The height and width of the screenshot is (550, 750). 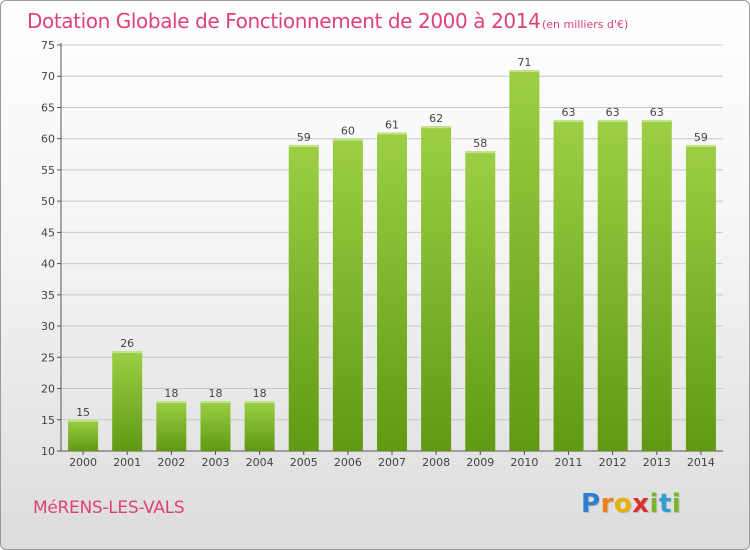 What do you see at coordinates (347, 294) in the screenshot?
I see `bar-2006` at bounding box center [347, 294].